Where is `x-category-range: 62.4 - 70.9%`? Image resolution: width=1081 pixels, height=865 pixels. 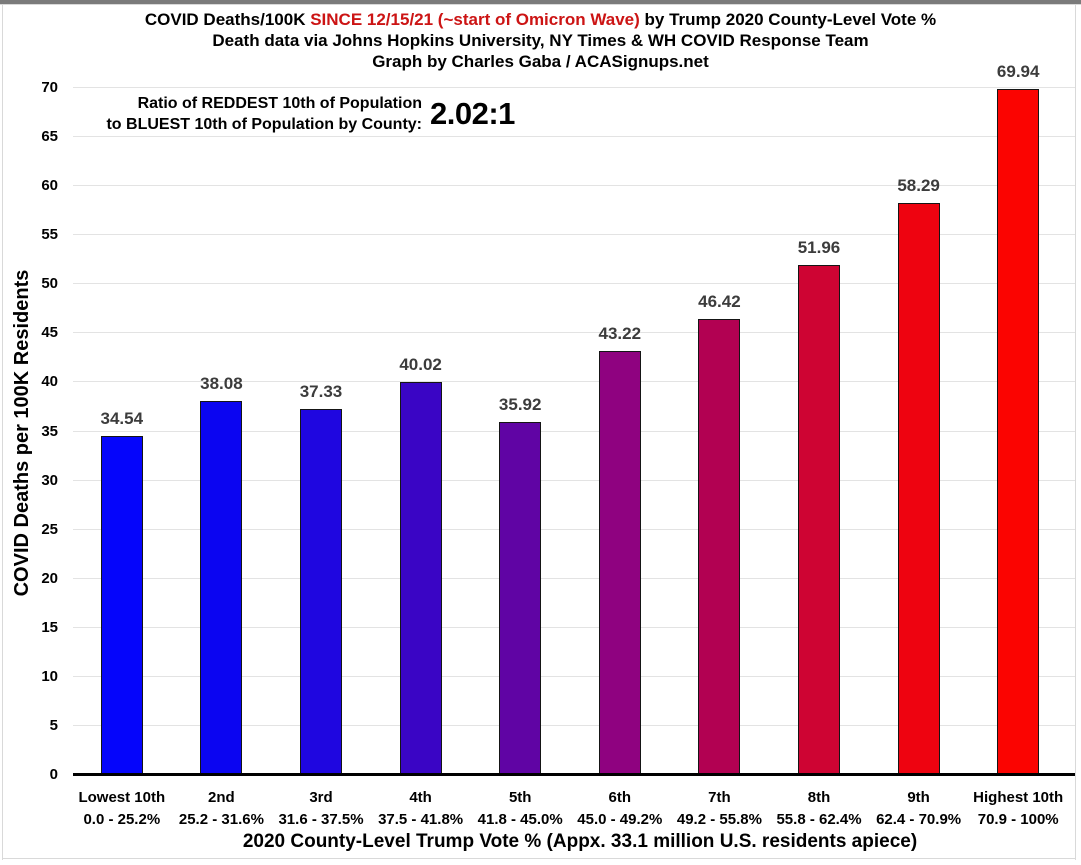 x-category-range: 62.4 - 70.9% is located at coordinates (919, 819).